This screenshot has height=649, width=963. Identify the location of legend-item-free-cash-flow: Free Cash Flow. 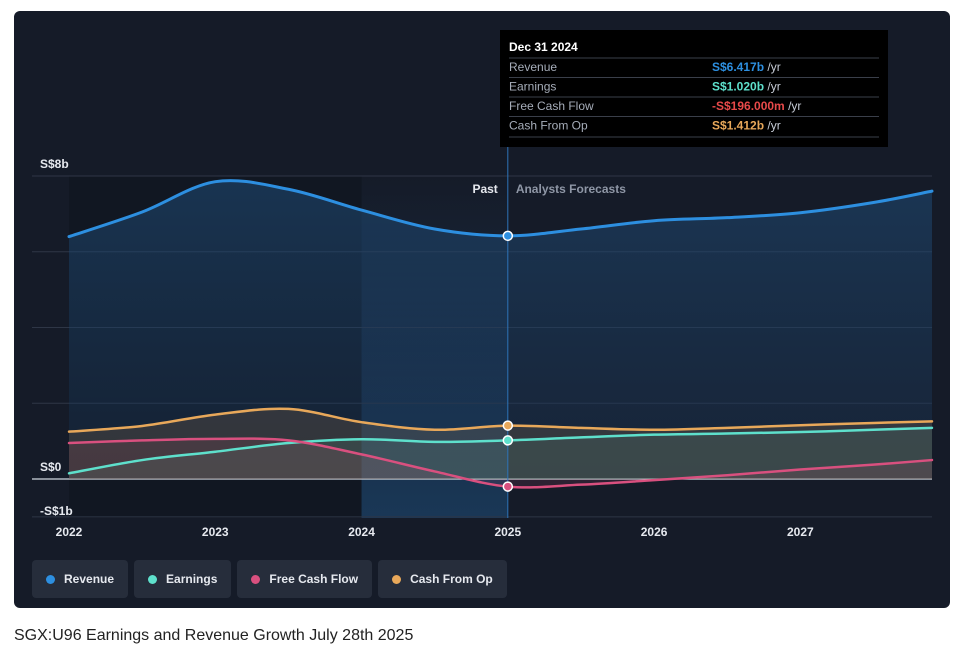
(305, 579).